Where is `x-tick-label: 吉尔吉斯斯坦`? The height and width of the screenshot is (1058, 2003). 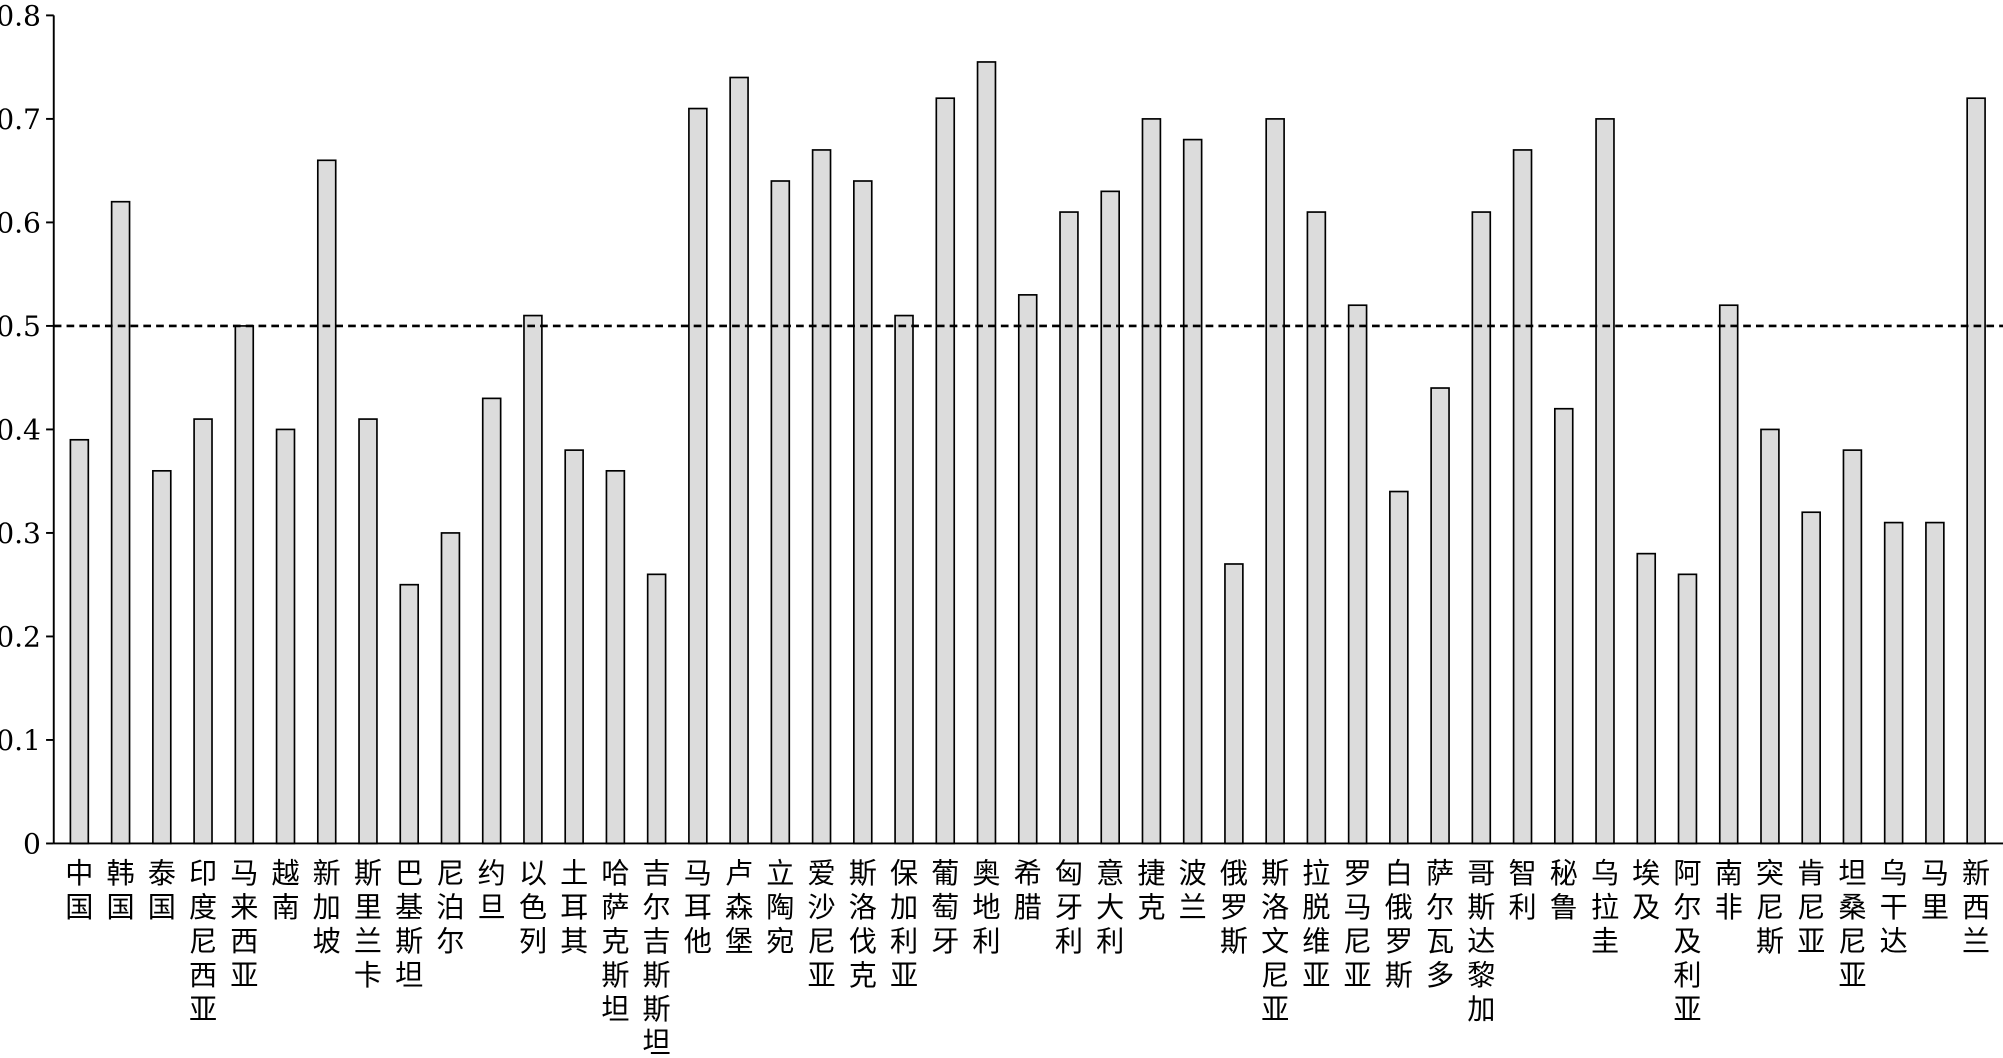 x-tick-label: 吉尔吉斯斯坦 is located at coordinates (657, 957).